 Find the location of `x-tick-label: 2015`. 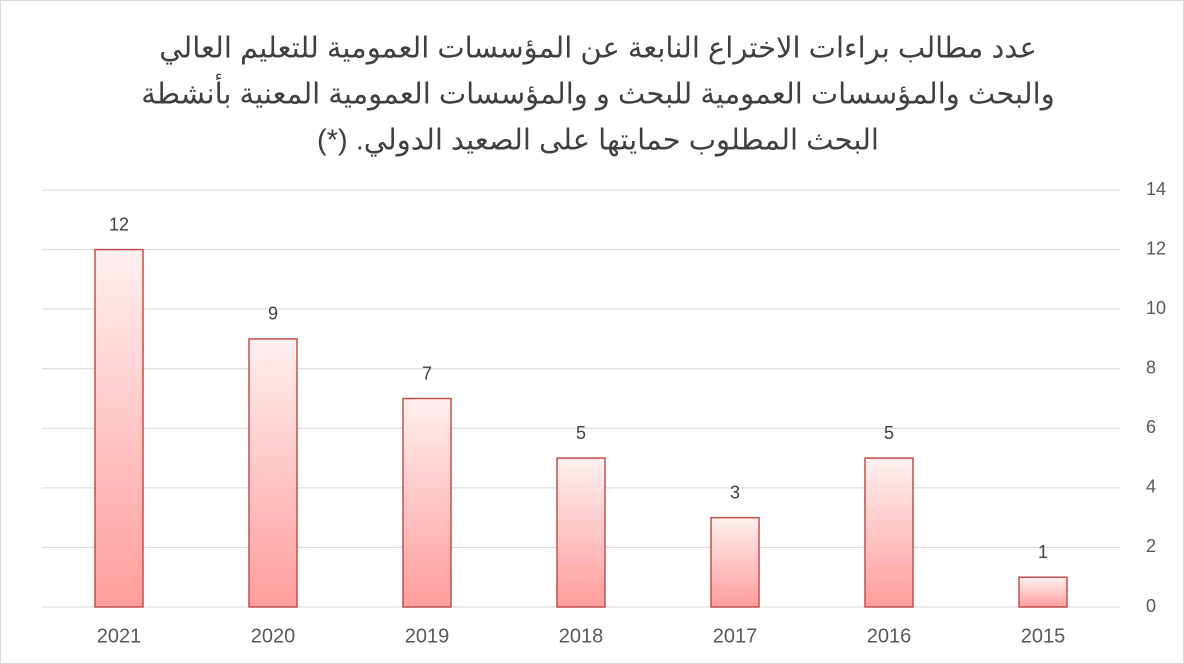

x-tick-label: 2015 is located at coordinates (1043, 636).